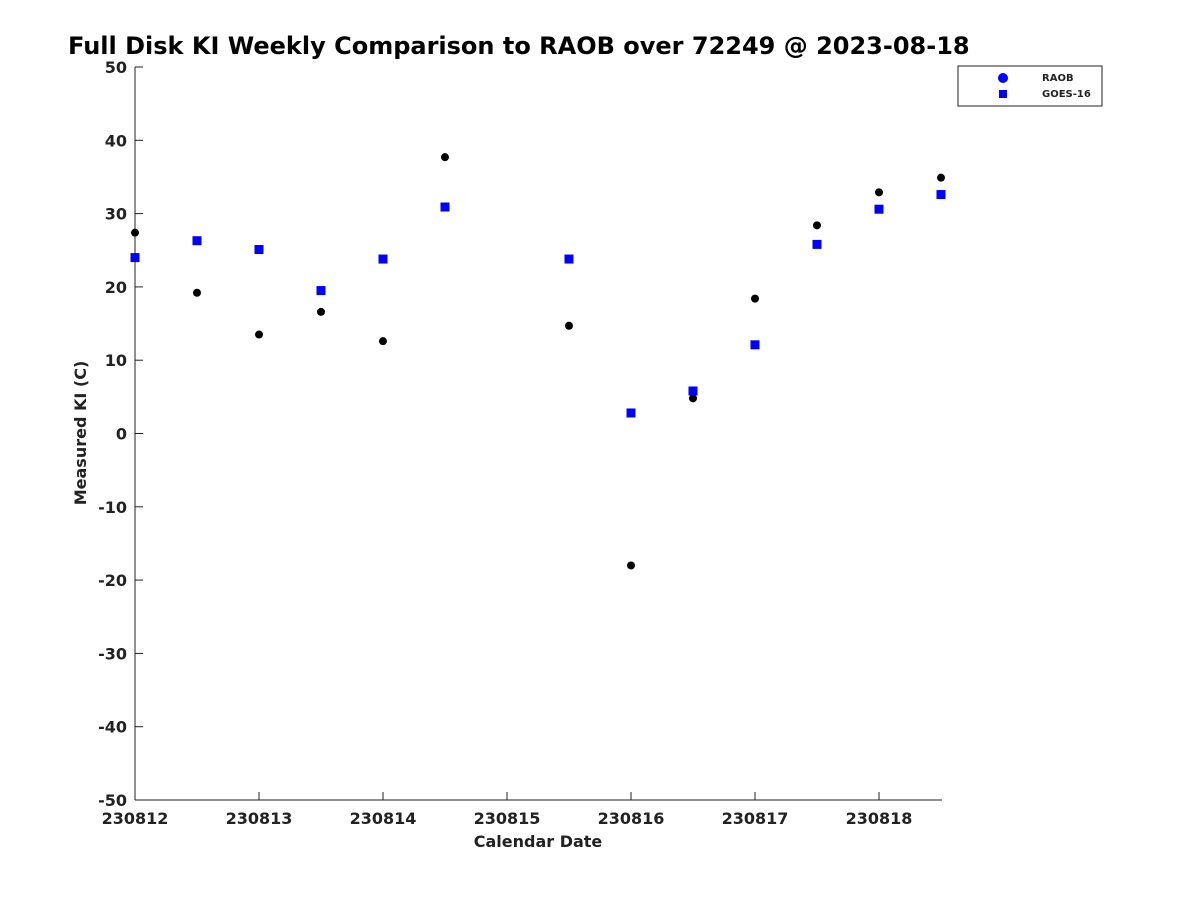 Image resolution: width=1200 pixels, height=900 pixels. What do you see at coordinates (383, 818) in the screenshot?
I see `x-tick-label: 230814` at bounding box center [383, 818].